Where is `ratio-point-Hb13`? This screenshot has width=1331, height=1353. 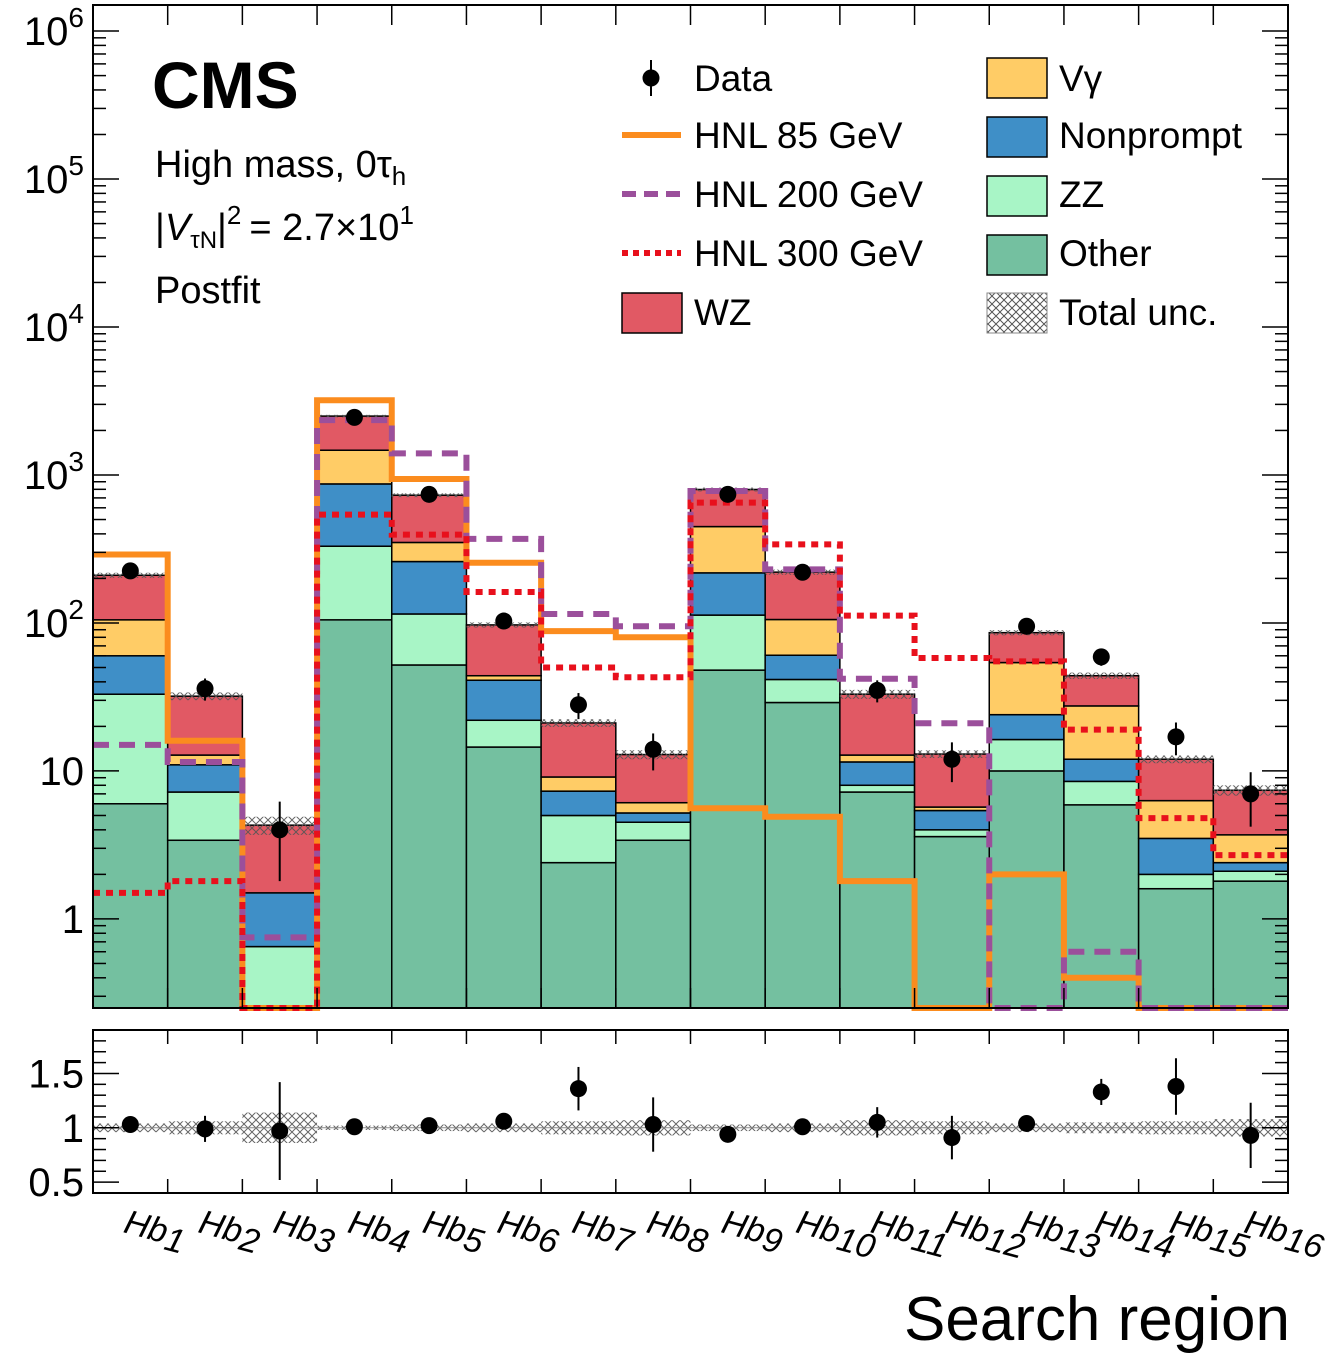
ratio-point-Hb13 is located at coordinates (1027, 1123).